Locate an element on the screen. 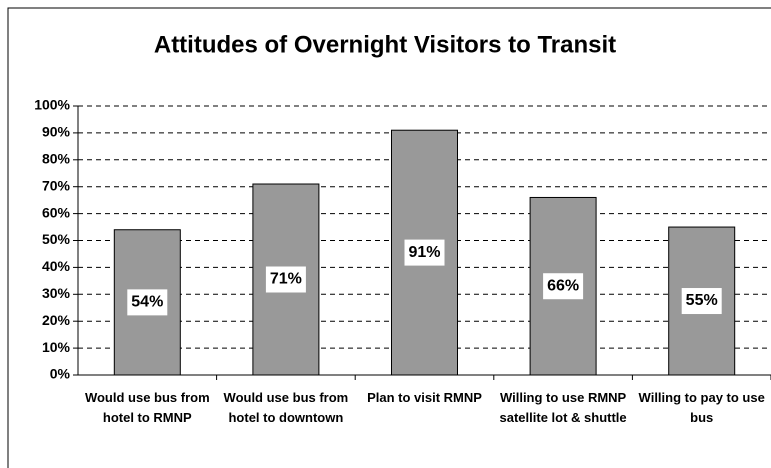 The image size is (771, 468). x-tick-label: Willing to pay to use bus is located at coordinates (701, 407).